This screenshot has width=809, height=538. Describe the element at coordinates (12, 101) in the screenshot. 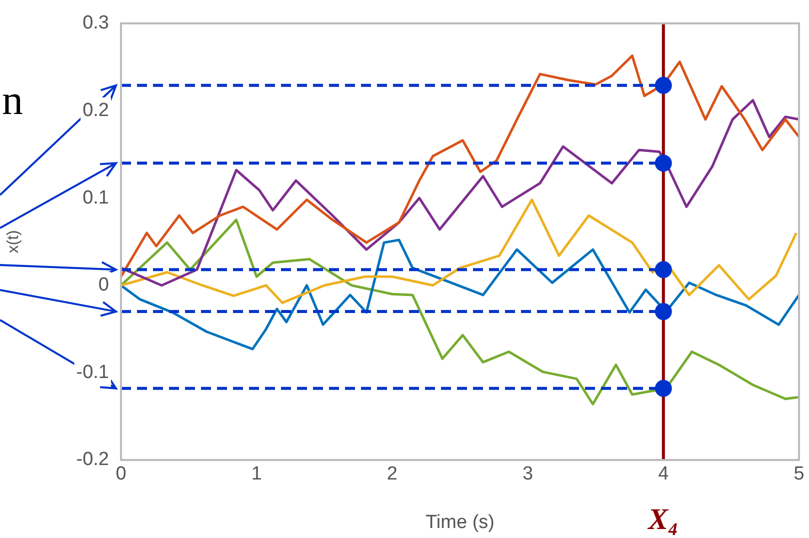

I see `text: n` at that location.